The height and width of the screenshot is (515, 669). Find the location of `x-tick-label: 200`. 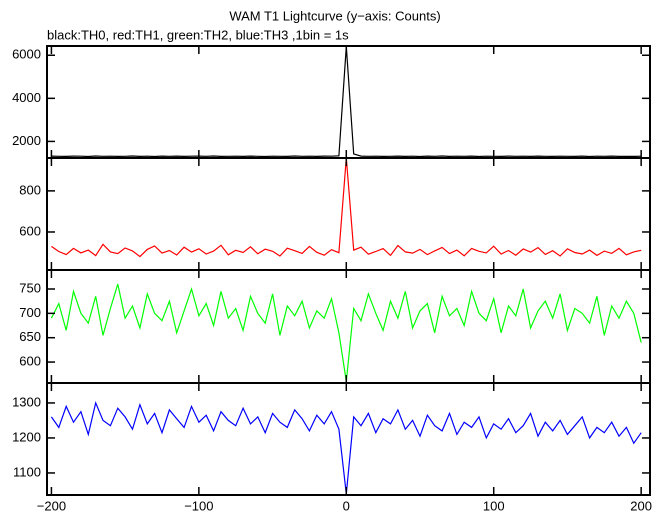

x-tick-label: 200 is located at coordinates (641, 505).